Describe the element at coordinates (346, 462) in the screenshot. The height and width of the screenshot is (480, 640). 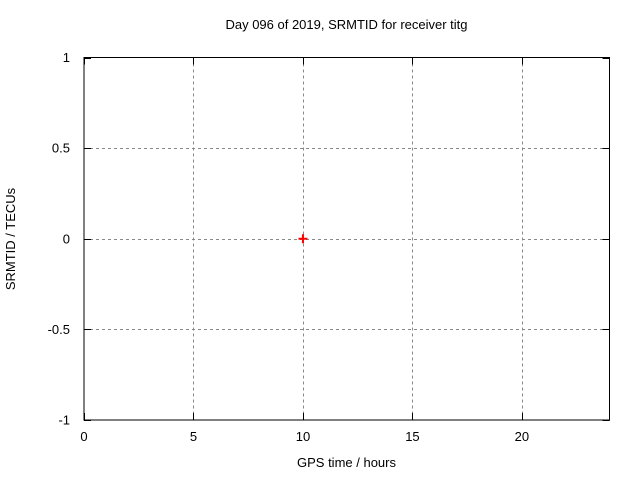
I see `x-axis-label: GPS time / hours` at that location.